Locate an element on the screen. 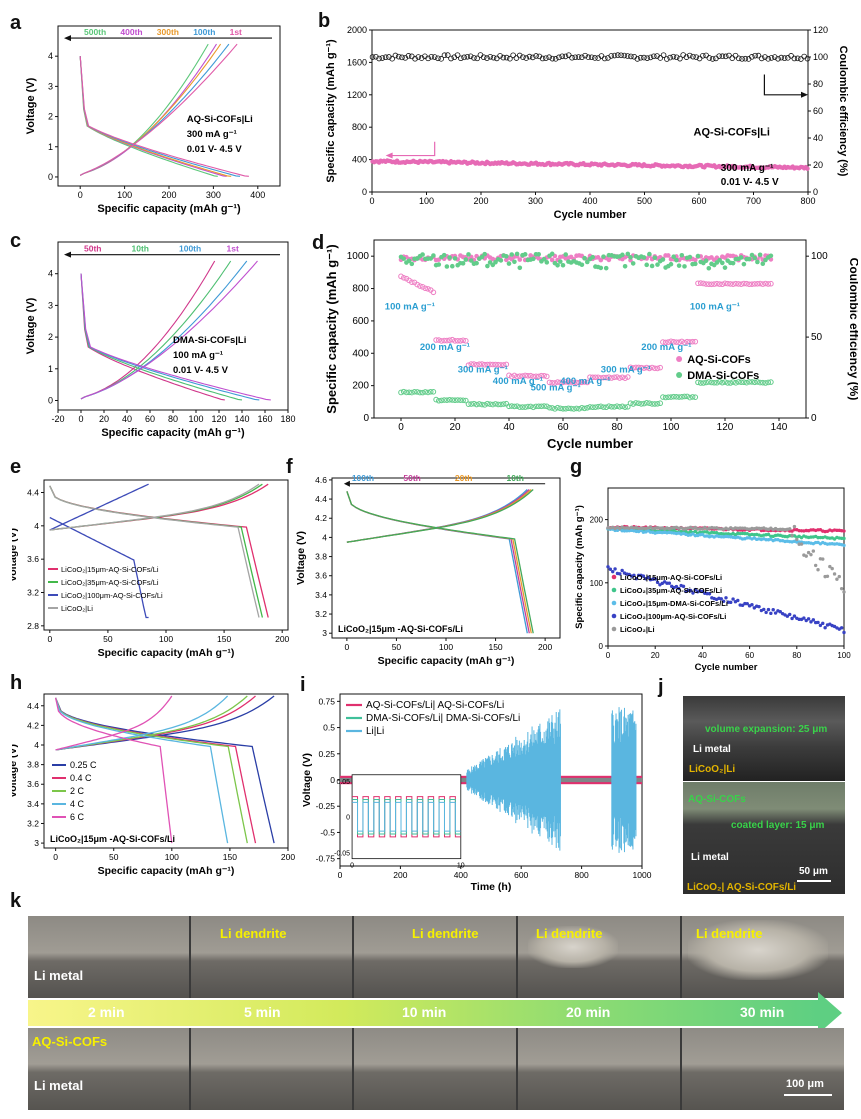 Image resolution: width=861 pixels, height=1119 pixels. charge-curve-100th is located at coordinates (164, 330).